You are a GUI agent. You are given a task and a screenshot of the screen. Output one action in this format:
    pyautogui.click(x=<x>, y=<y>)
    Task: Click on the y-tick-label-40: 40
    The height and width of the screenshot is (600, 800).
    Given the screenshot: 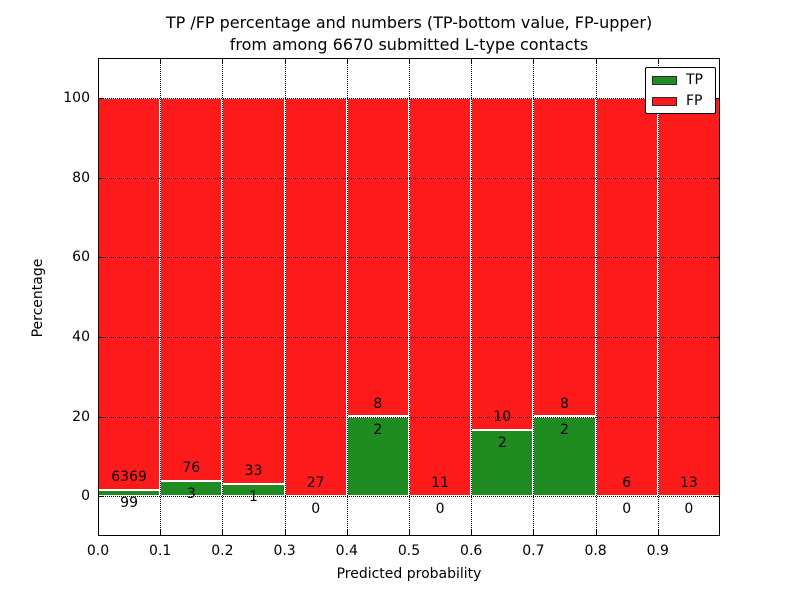 What is the action you would take?
    pyautogui.click(x=81, y=336)
    